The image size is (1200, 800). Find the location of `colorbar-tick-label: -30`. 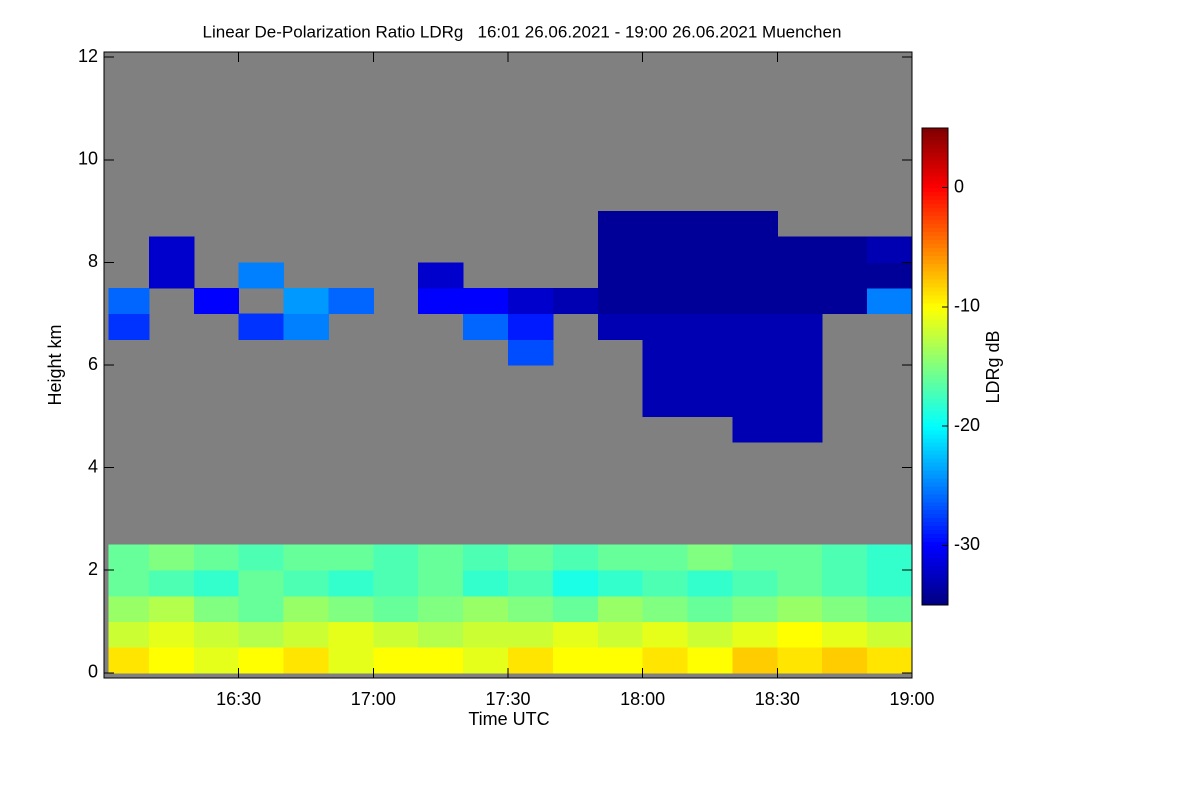

colorbar-tick-label: -30 is located at coordinates (967, 544).